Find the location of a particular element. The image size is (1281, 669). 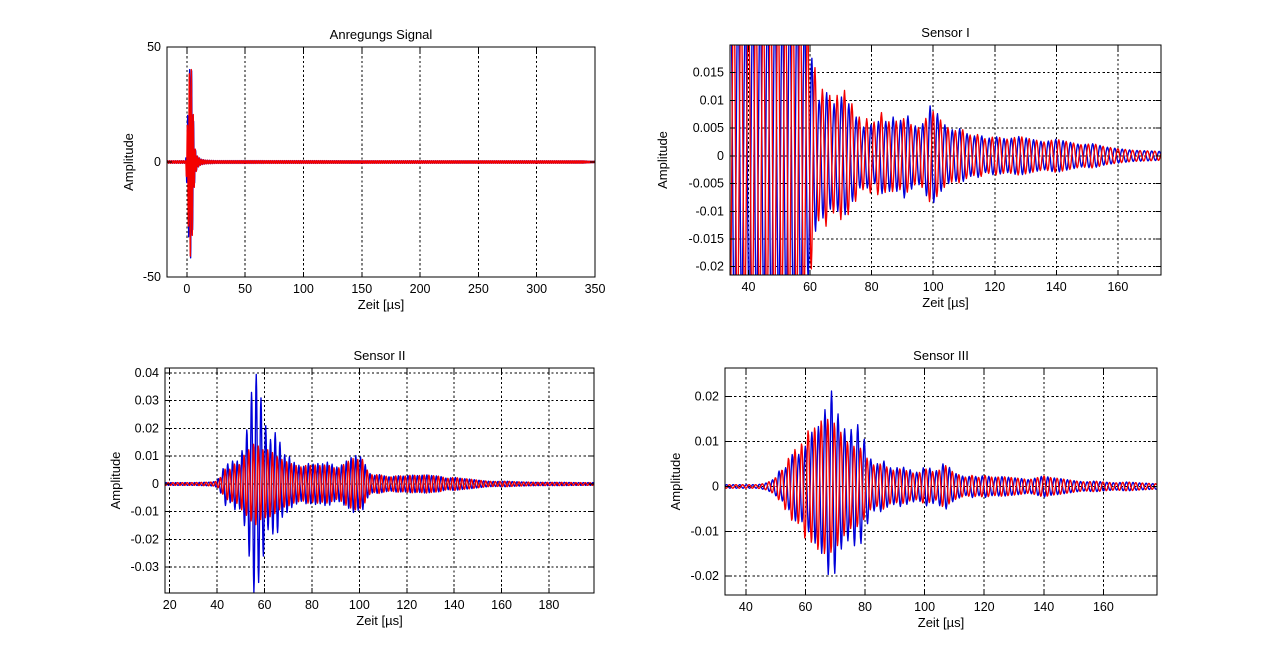

y-tick-label: 0.005 is located at coordinates (708, 128).